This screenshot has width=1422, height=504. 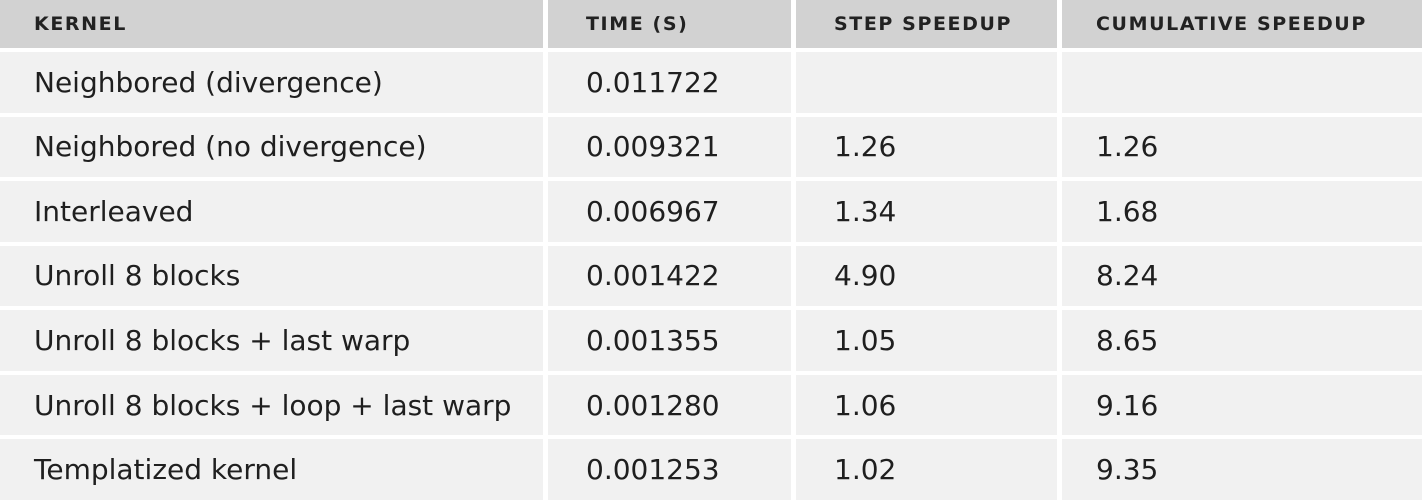 I want to click on table-cell-cumulative-speedup: 9.35, so click(x=1242, y=471).